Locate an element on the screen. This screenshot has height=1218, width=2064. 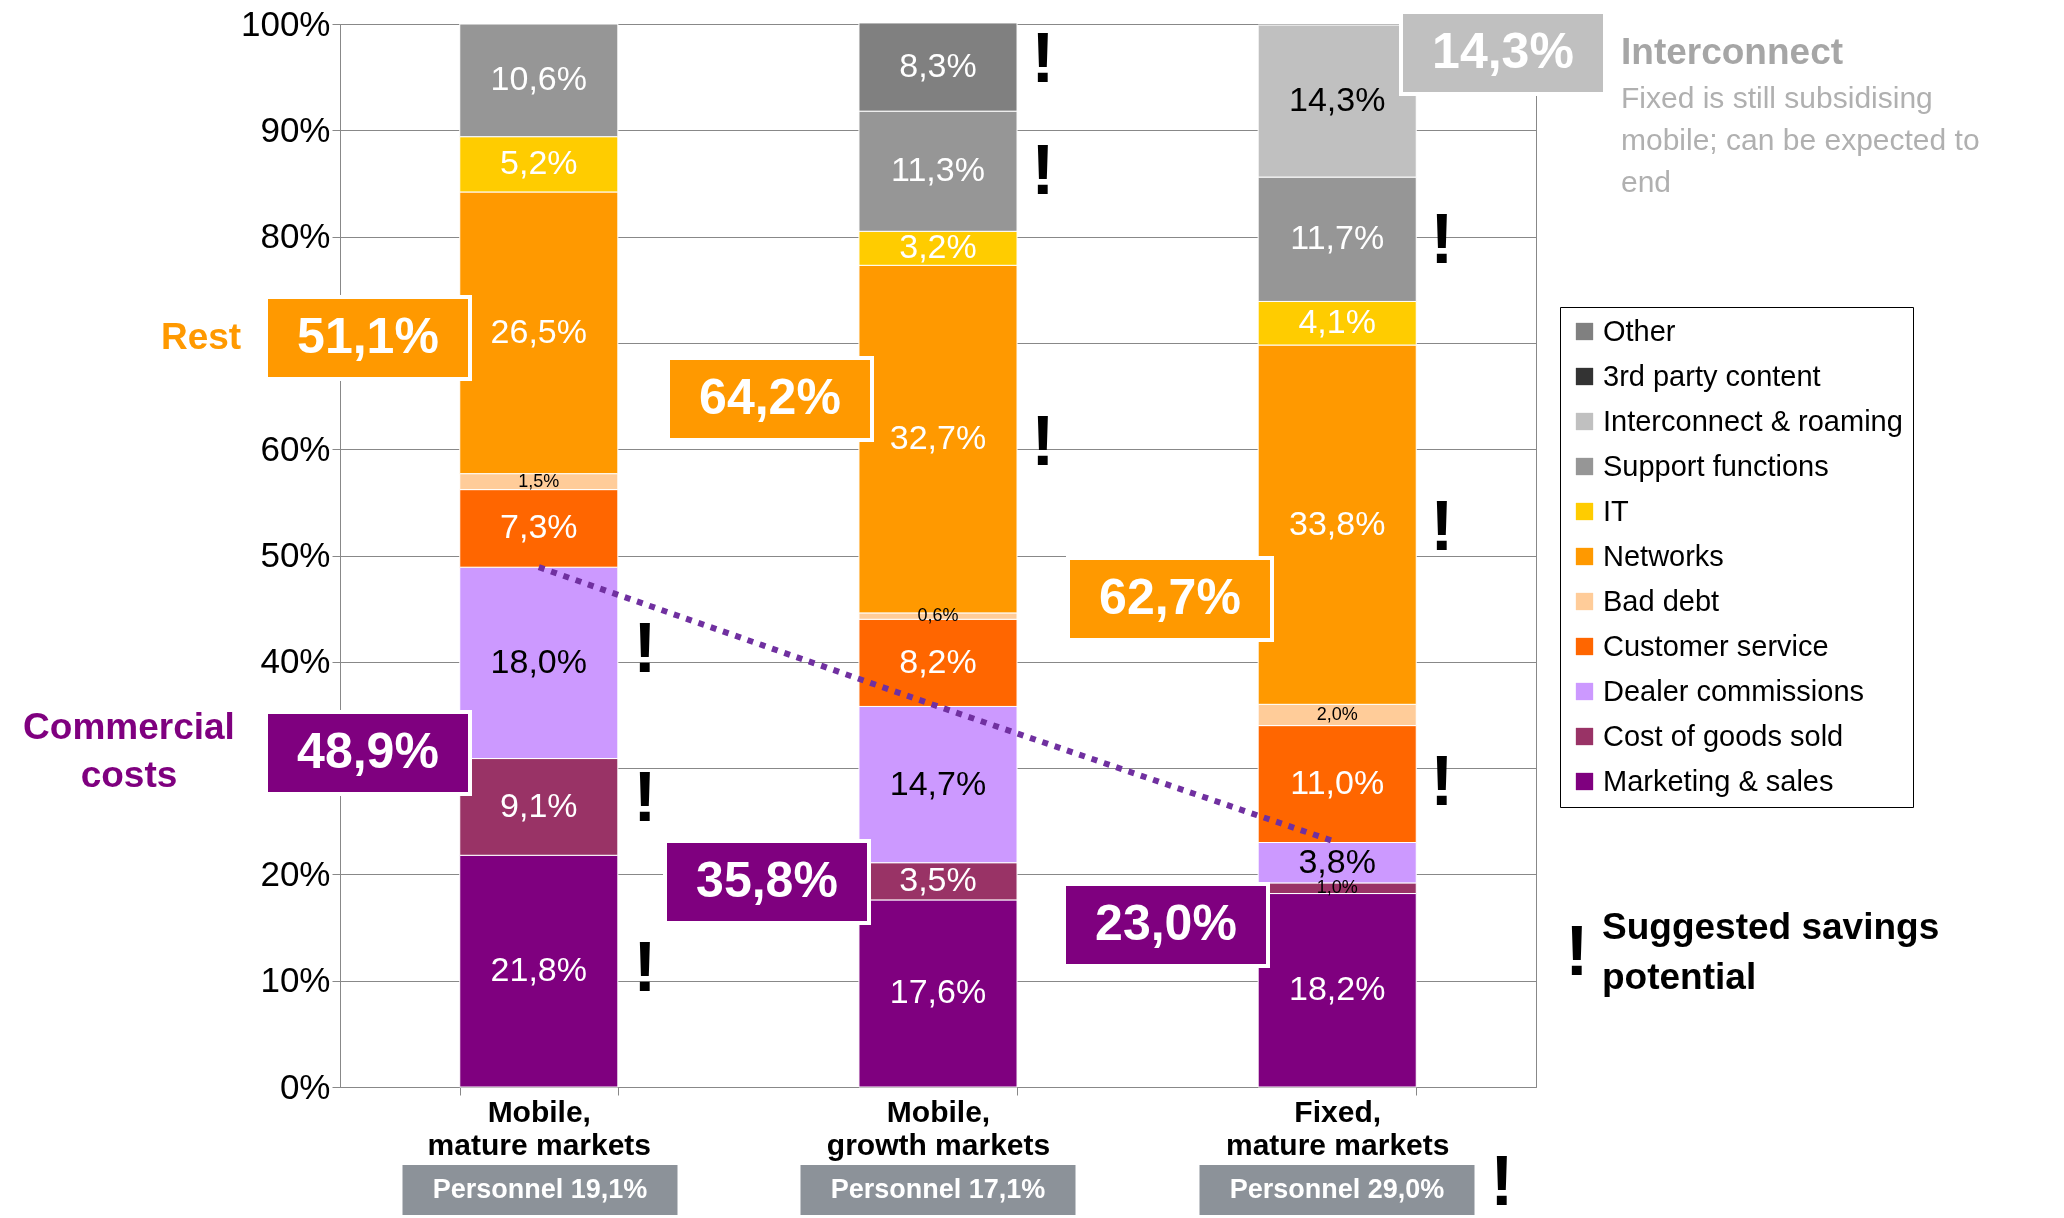
data-label: 10,6% is located at coordinates (538, 78).